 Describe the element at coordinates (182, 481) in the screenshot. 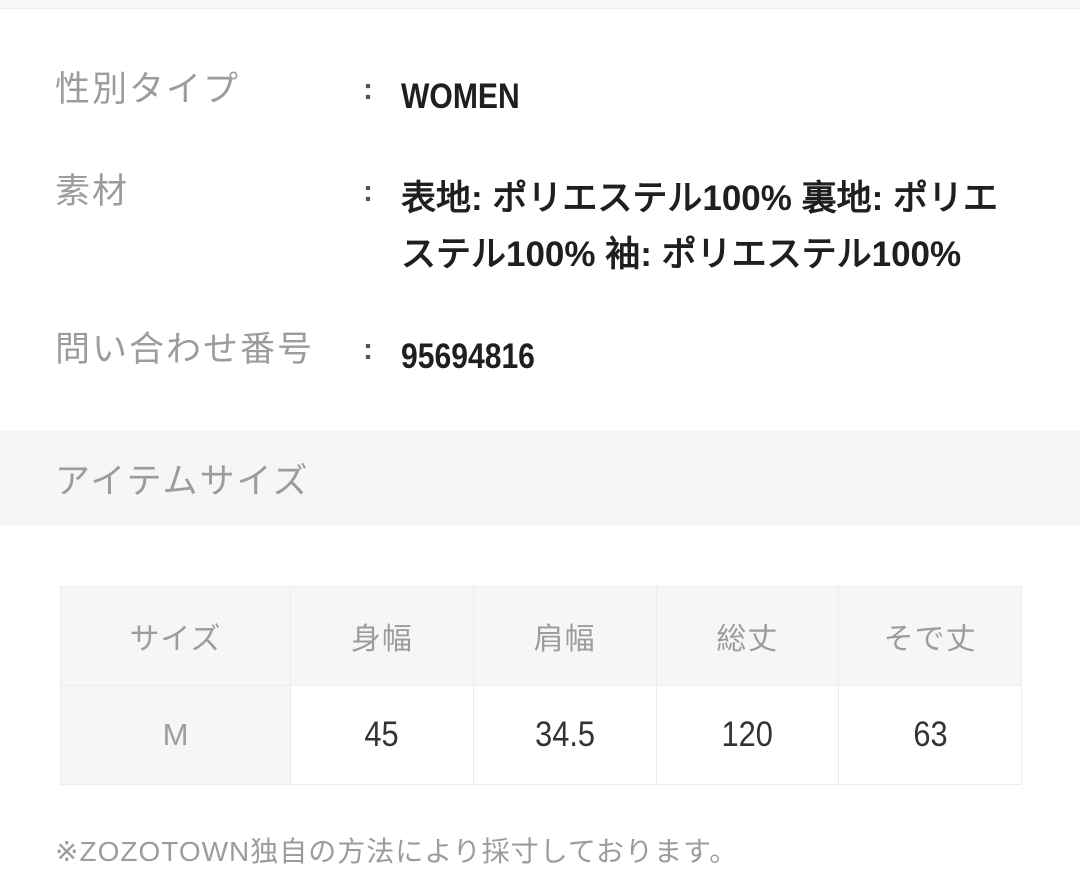

I see `item-size-title: アイテムサイズ` at that location.